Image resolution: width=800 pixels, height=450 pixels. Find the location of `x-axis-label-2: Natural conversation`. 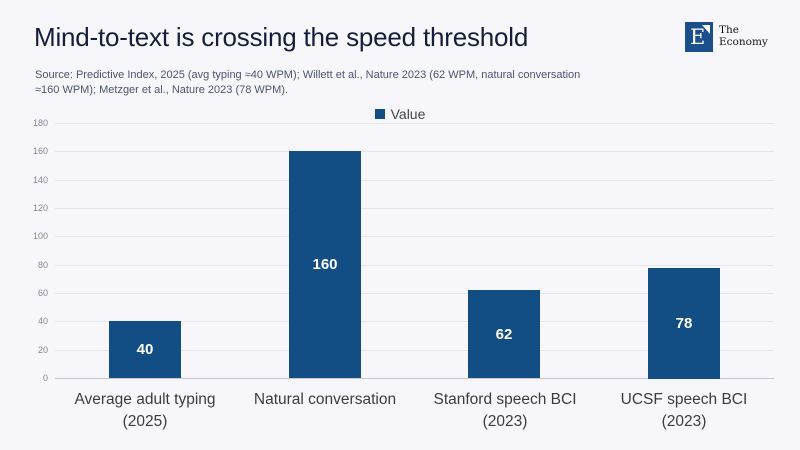

x-axis-label-2: Natural conversation is located at coordinates (325, 399).